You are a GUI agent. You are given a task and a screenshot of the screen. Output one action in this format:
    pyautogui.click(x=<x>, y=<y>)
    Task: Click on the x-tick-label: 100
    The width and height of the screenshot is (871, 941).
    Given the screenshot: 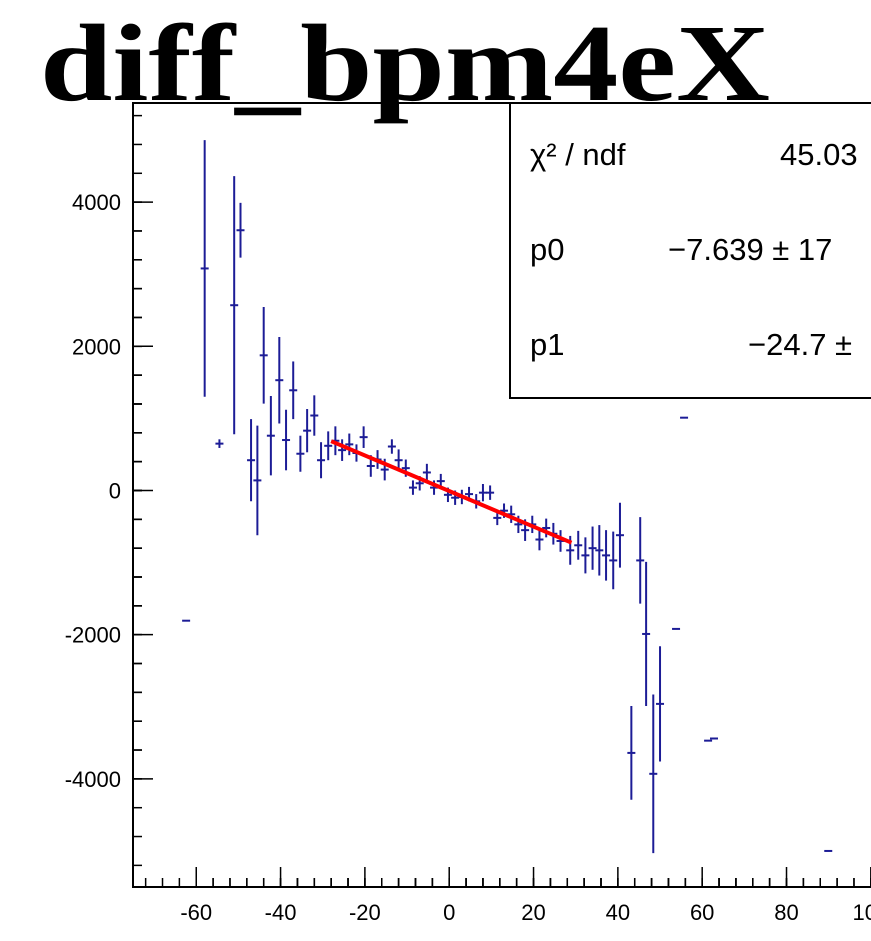 What is the action you would take?
    pyautogui.click(x=861, y=912)
    